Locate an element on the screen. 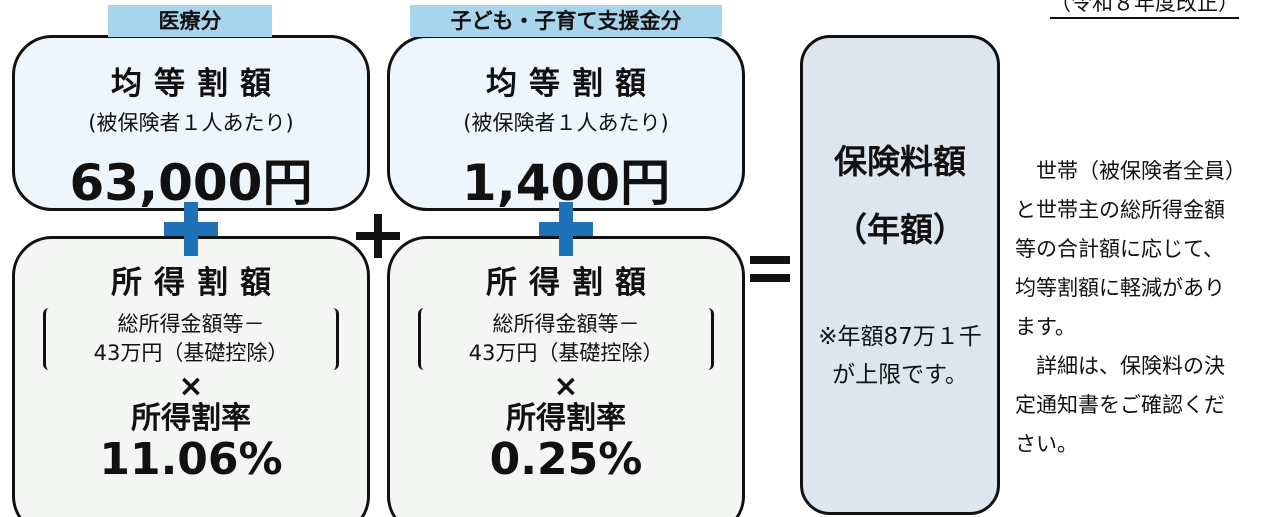 The width and height of the screenshot is (1287, 517). line: 定通知書をご確認くだ is located at coordinates (1120, 405).